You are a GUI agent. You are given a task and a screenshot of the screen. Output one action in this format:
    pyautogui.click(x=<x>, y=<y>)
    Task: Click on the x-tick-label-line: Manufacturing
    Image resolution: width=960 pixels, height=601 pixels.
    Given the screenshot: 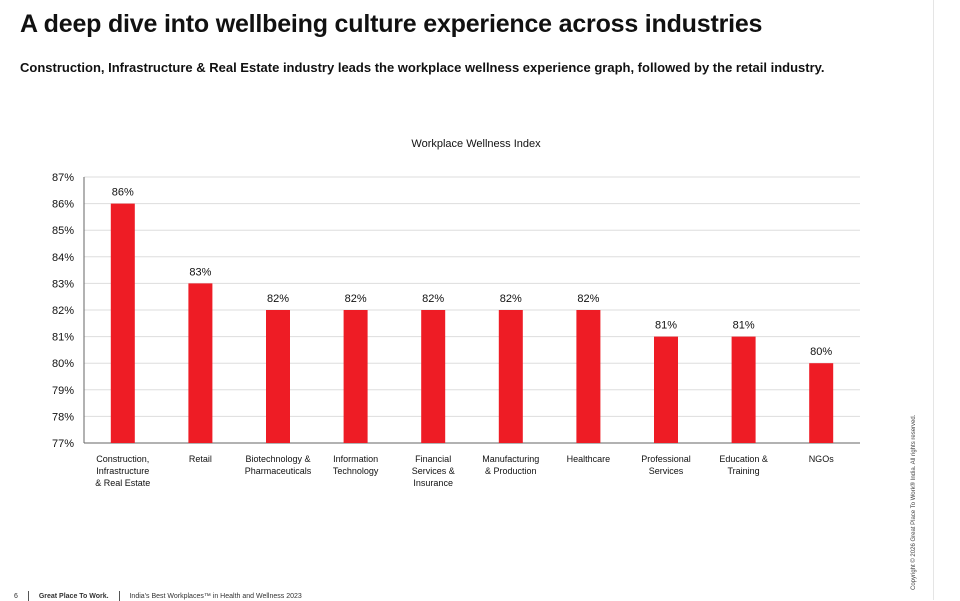 What is the action you would take?
    pyautogui.click(x=510, y=459)
    